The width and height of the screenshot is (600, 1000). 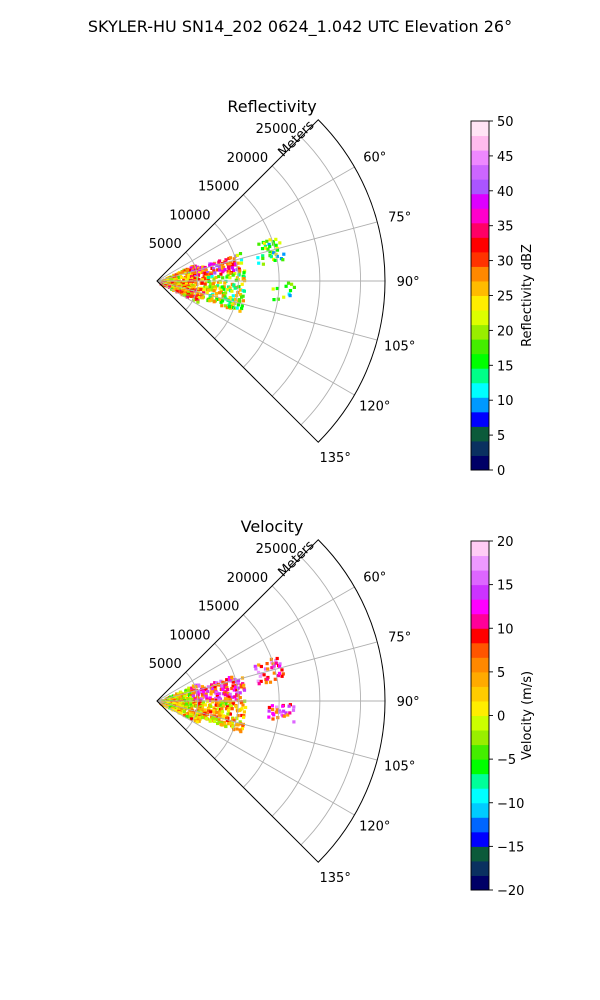 What do you see at coordinates (527, 715) in the screenshot?
I see `colorbar-label: Velocity (m/s)` at bounding box center [527, 715].